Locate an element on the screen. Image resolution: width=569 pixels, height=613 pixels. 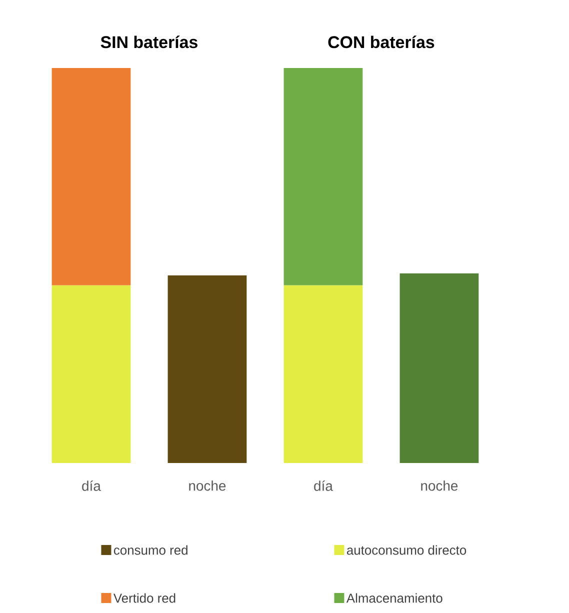
legend-label: autoconsumo directo is located at coordinates (406, 550).